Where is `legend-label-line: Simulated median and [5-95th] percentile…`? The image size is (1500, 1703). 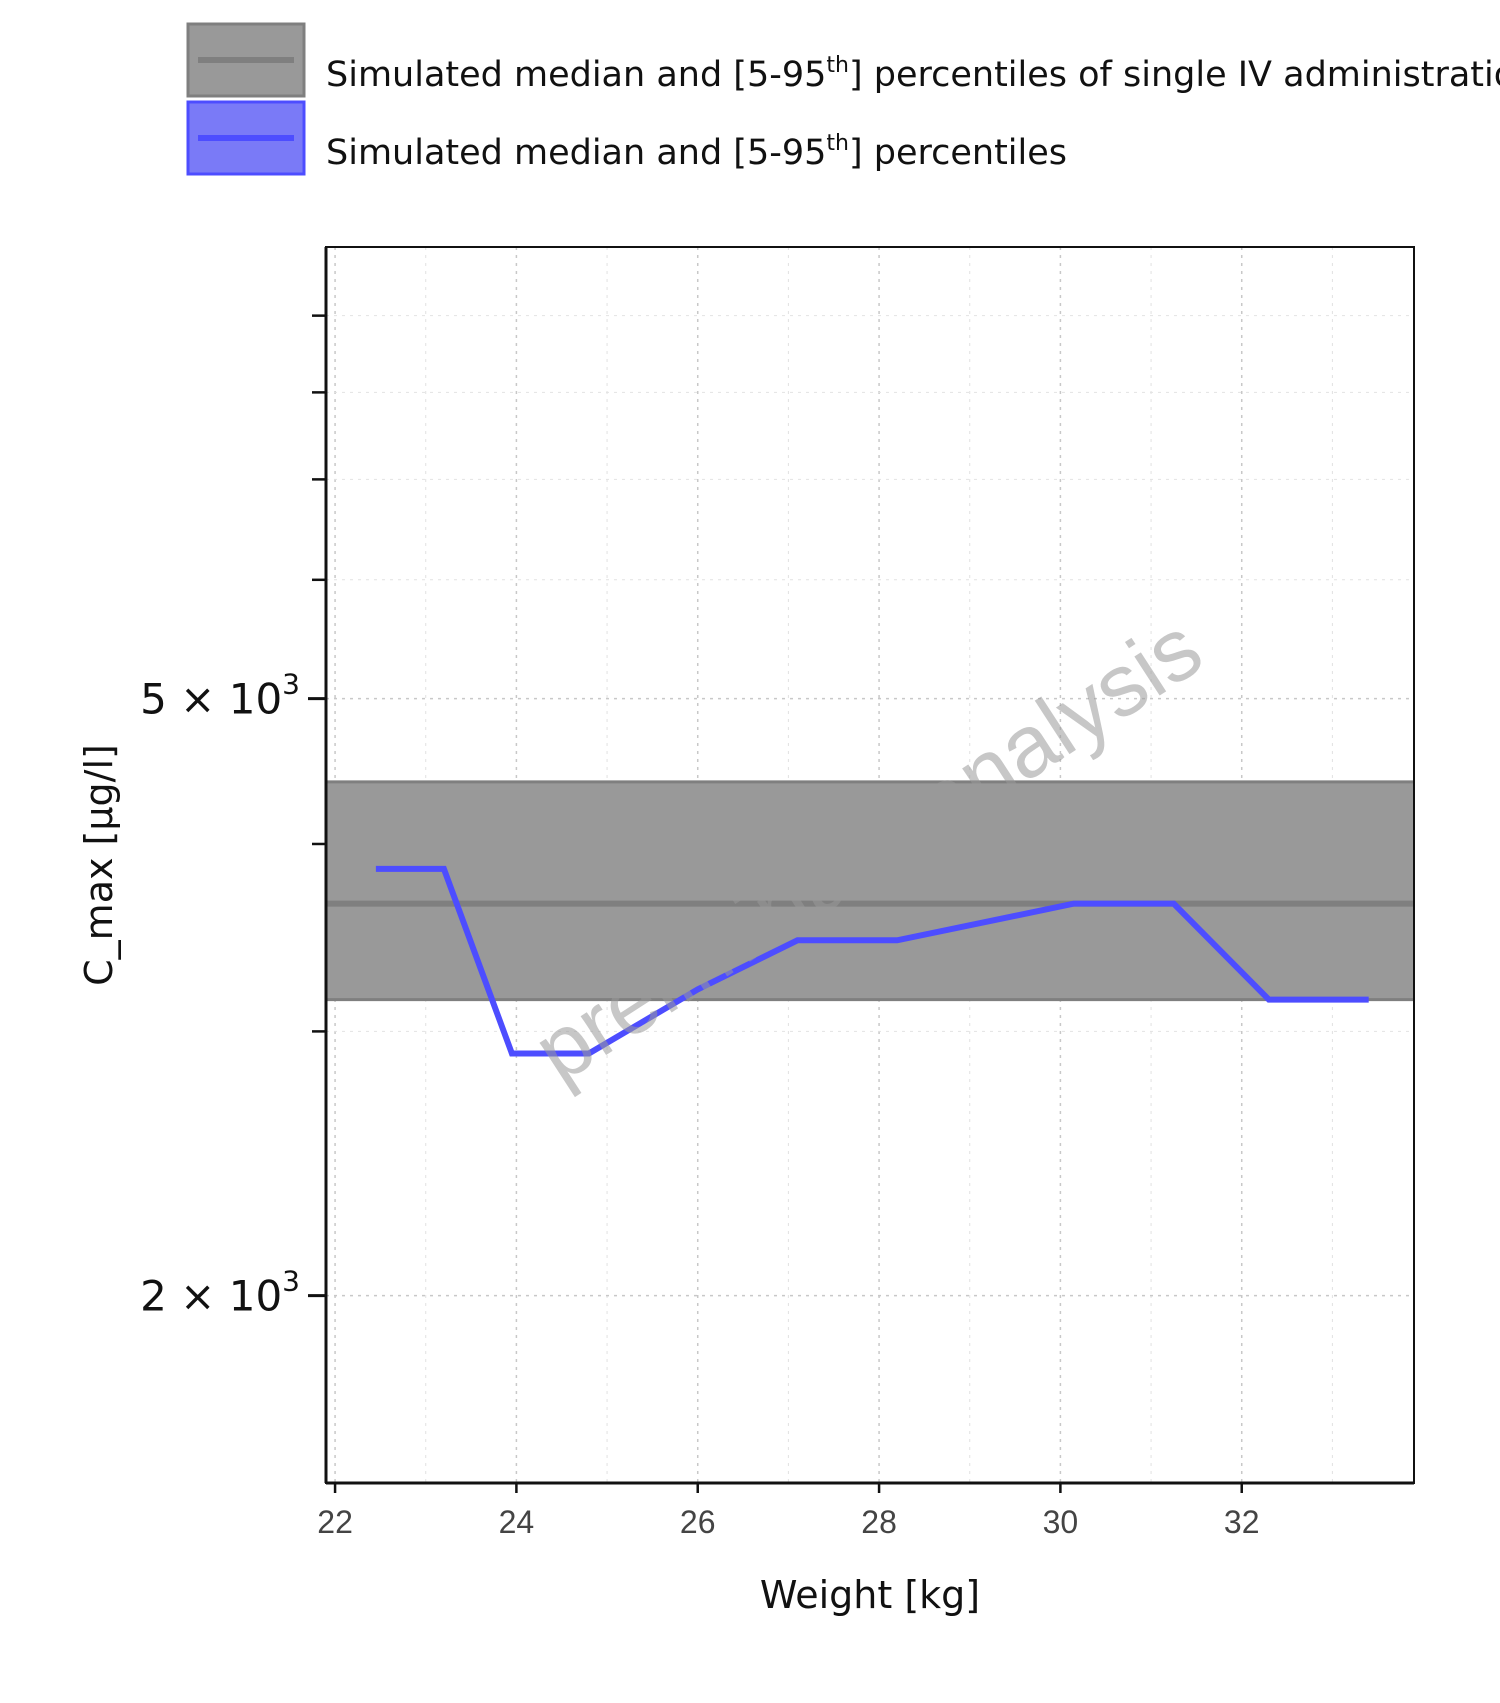 legend-label-line: Simulated median and [5-95th] percentile… is located at coordinates (696, 152).